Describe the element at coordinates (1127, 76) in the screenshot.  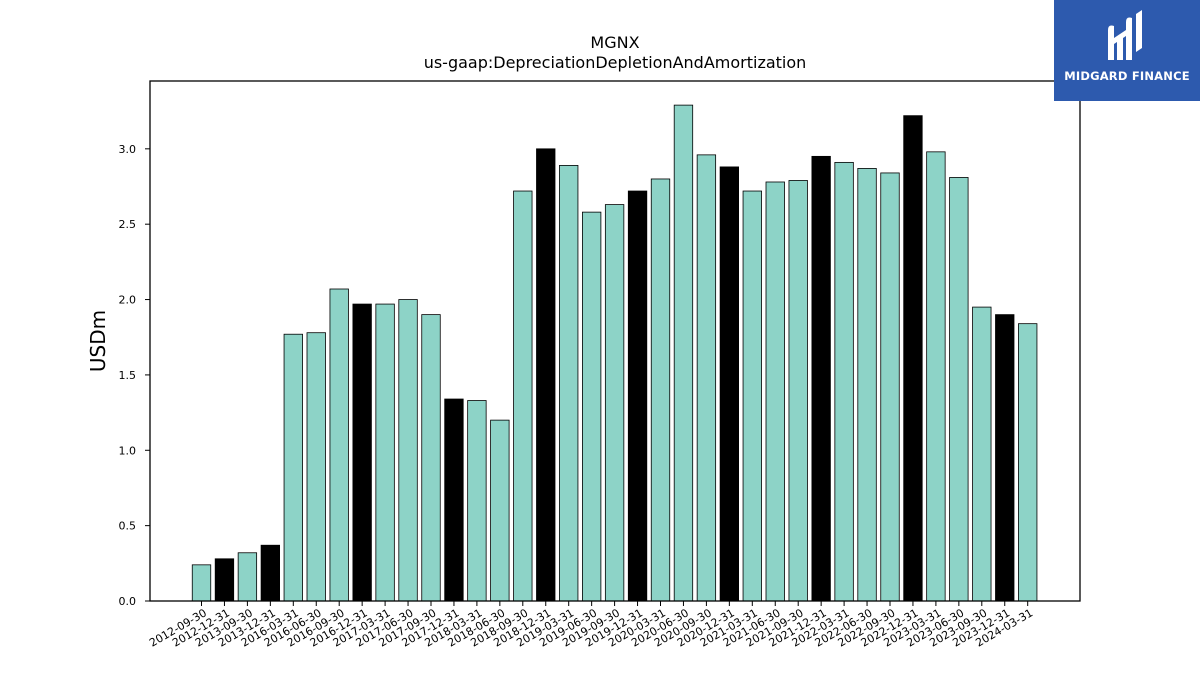
I see `brand-name: MIDGARD FINANCE` at that location.